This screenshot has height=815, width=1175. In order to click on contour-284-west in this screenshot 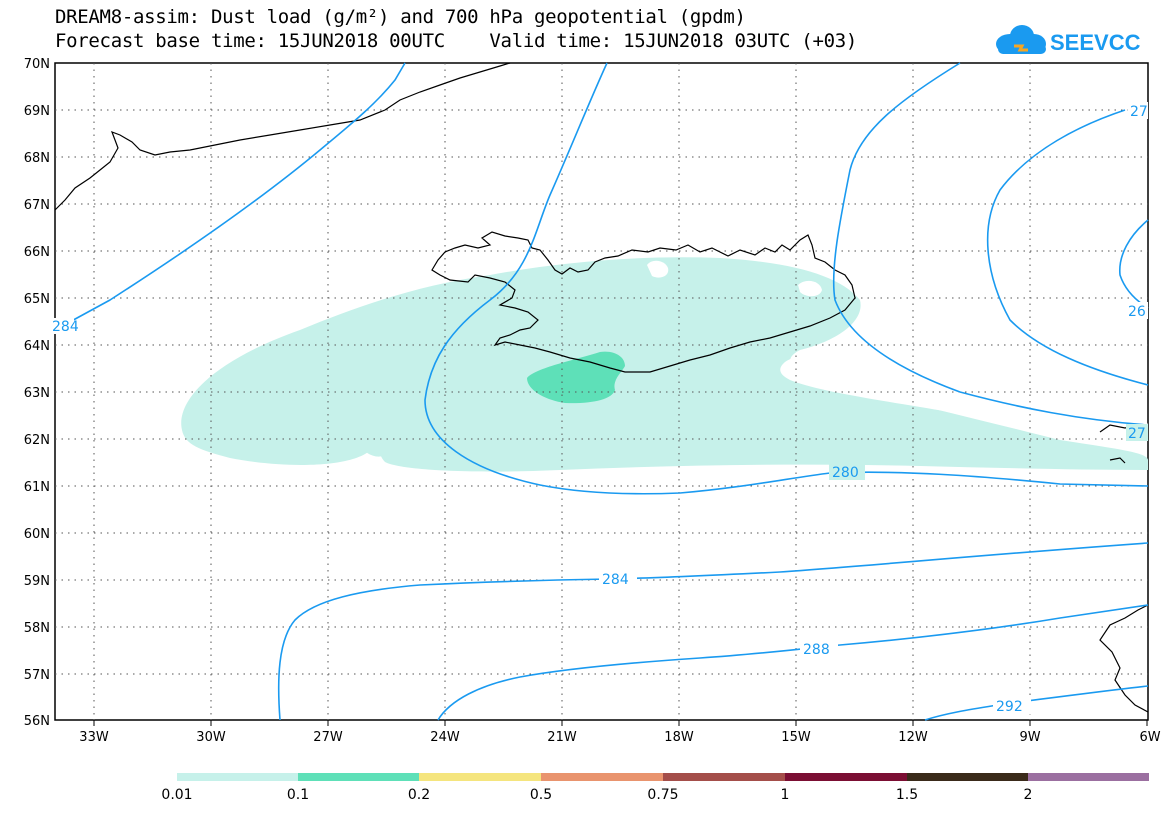, I will do `click(230, 196)`.